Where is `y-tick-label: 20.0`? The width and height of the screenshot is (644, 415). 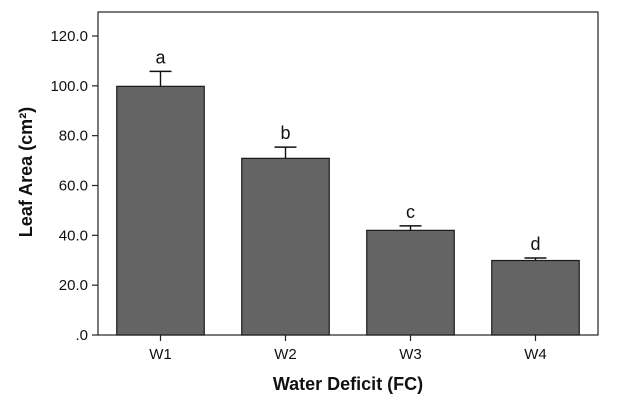
y-tick-label: 20.0 is located at coordinates (73, 285).